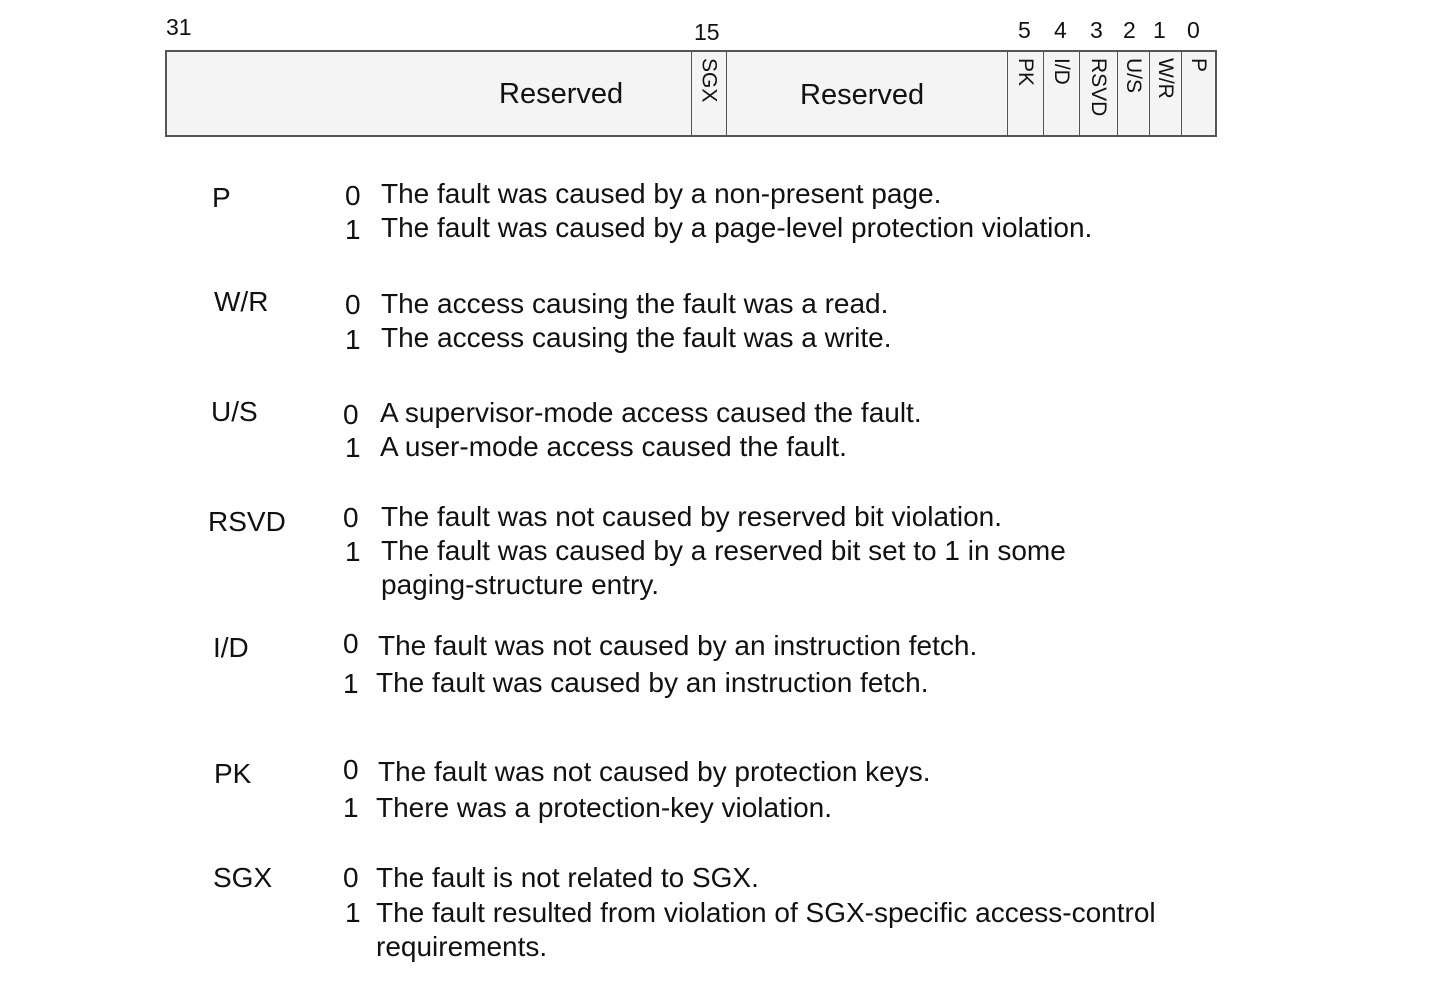 The height and width of the screenshot is (981, 1434). I want to click on description-0: The fault is not related to SGX., so click(567, 877).